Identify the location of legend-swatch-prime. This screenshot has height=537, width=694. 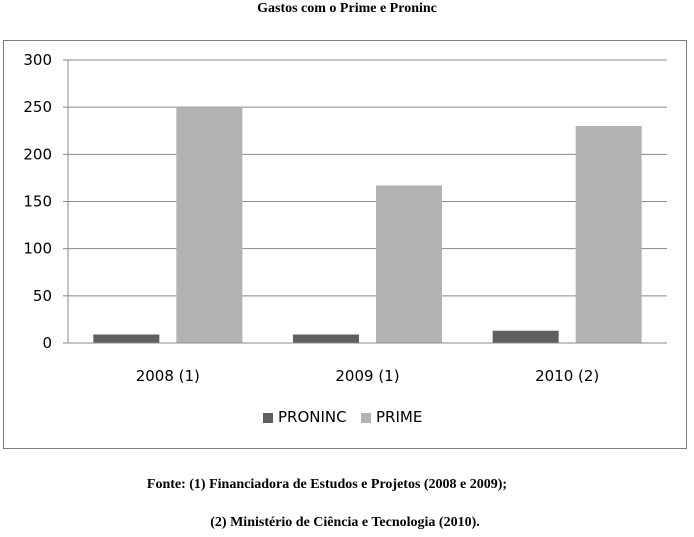
(366, 418).